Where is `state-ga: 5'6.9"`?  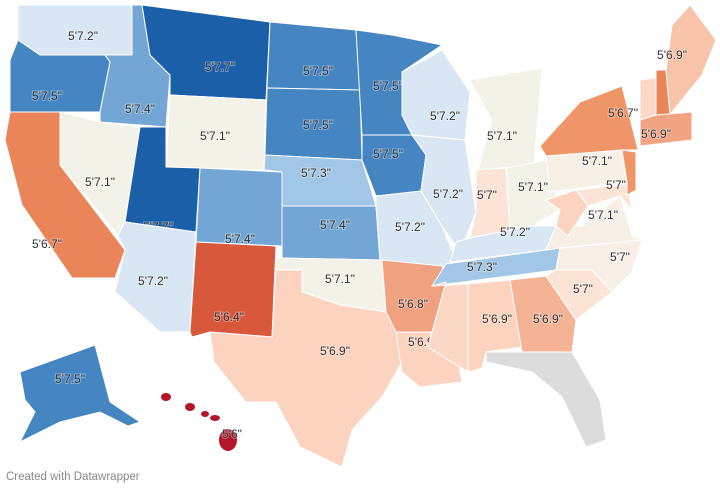
state-ga: 5'6.9" is located at coordinates (543, 314).